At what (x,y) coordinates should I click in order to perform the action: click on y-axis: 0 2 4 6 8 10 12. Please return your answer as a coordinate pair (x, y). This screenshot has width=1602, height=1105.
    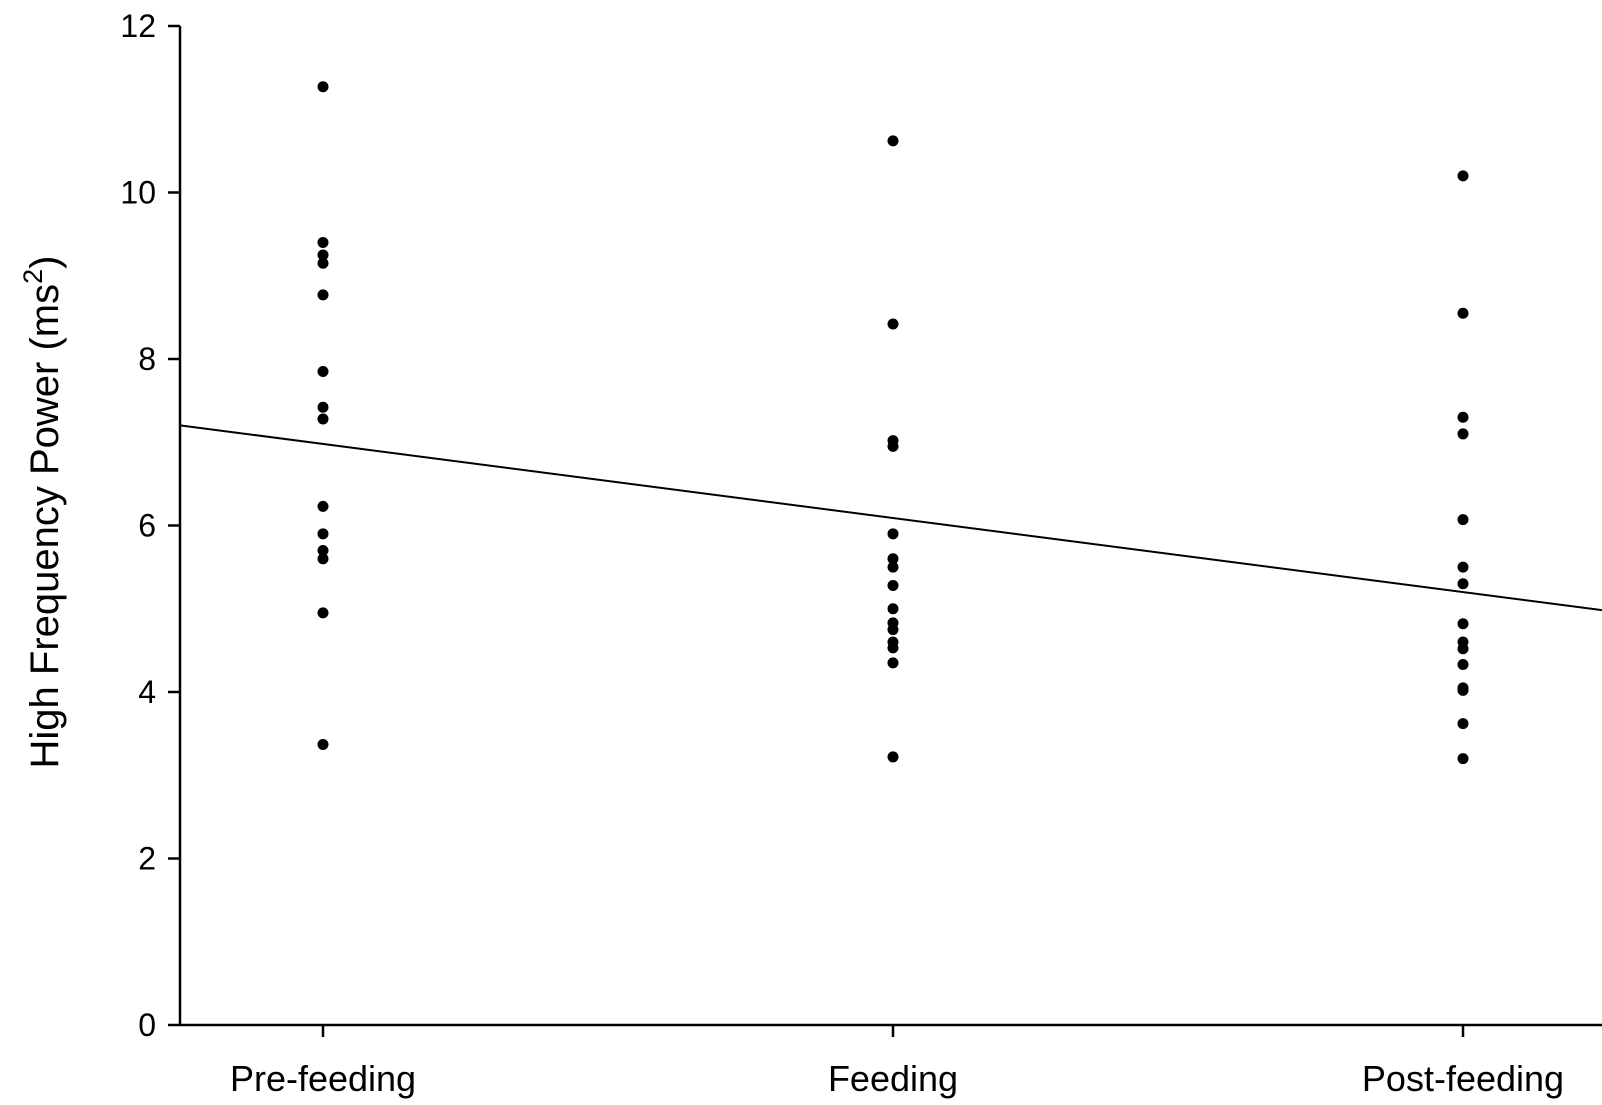
    Looking at the image, I should click on (151, 525).